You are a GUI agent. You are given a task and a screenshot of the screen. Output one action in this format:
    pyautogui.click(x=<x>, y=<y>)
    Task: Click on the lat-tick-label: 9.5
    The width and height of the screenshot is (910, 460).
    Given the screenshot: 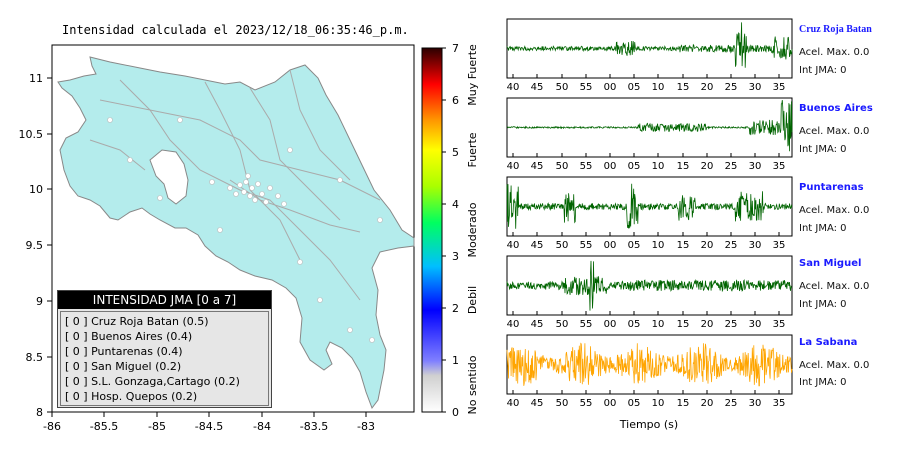 What is the action you would take?
    pyautogui.click(x=35, y=245)
    